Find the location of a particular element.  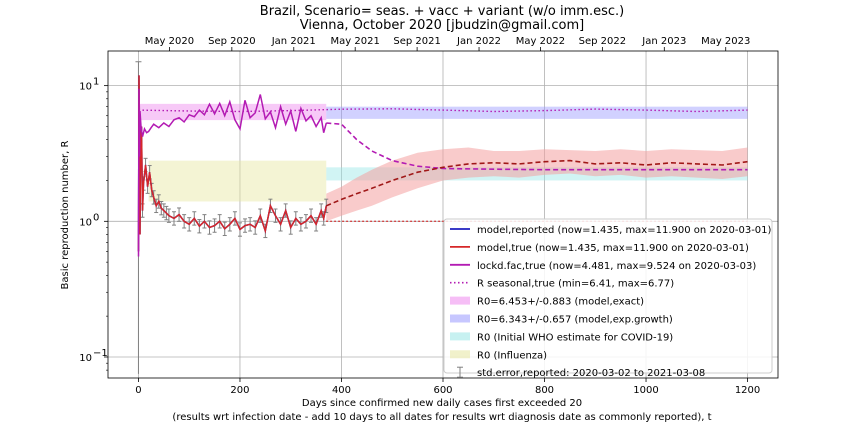

top-tick-label: Jan 2022 is located at coordinates (478, 41).